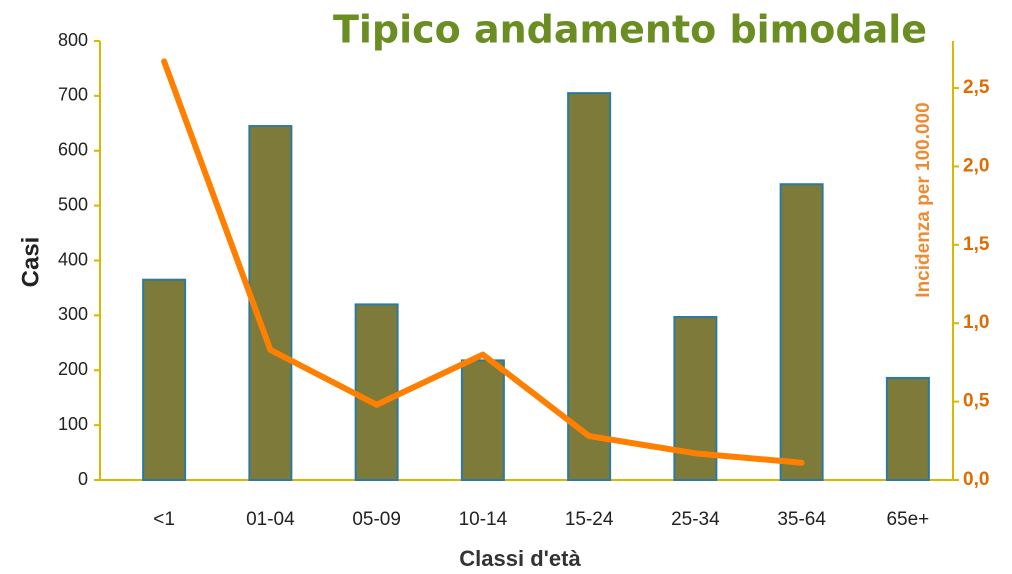 The width and height of the screenshot is (1012, 574). Describe the element at coordinates (73, 259) in the screenshot. I see `y-tick-label: 400` at that location.